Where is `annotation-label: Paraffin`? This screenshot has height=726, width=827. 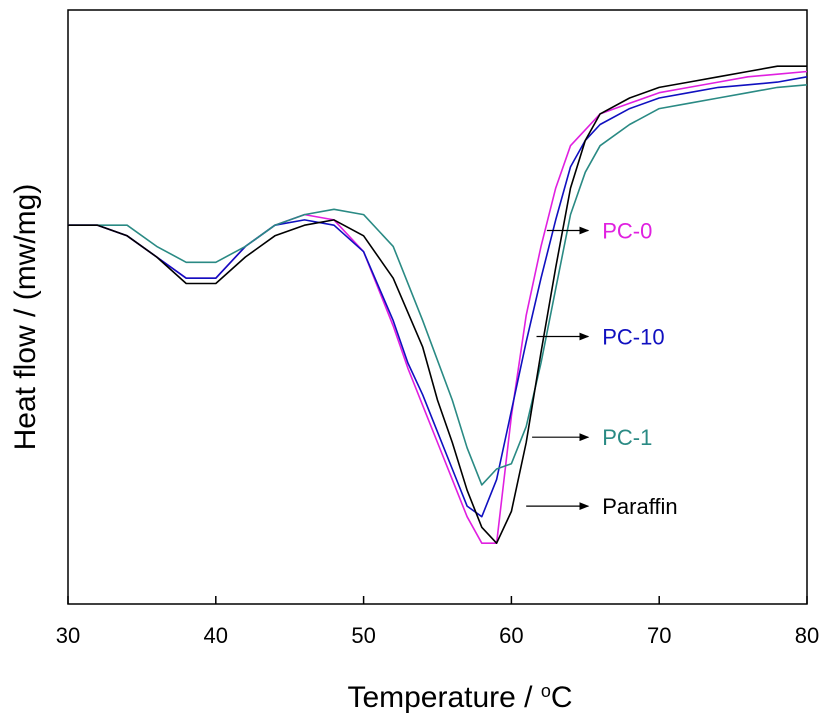
annotation-label: Paraffin is located at coordinates (639, 506).